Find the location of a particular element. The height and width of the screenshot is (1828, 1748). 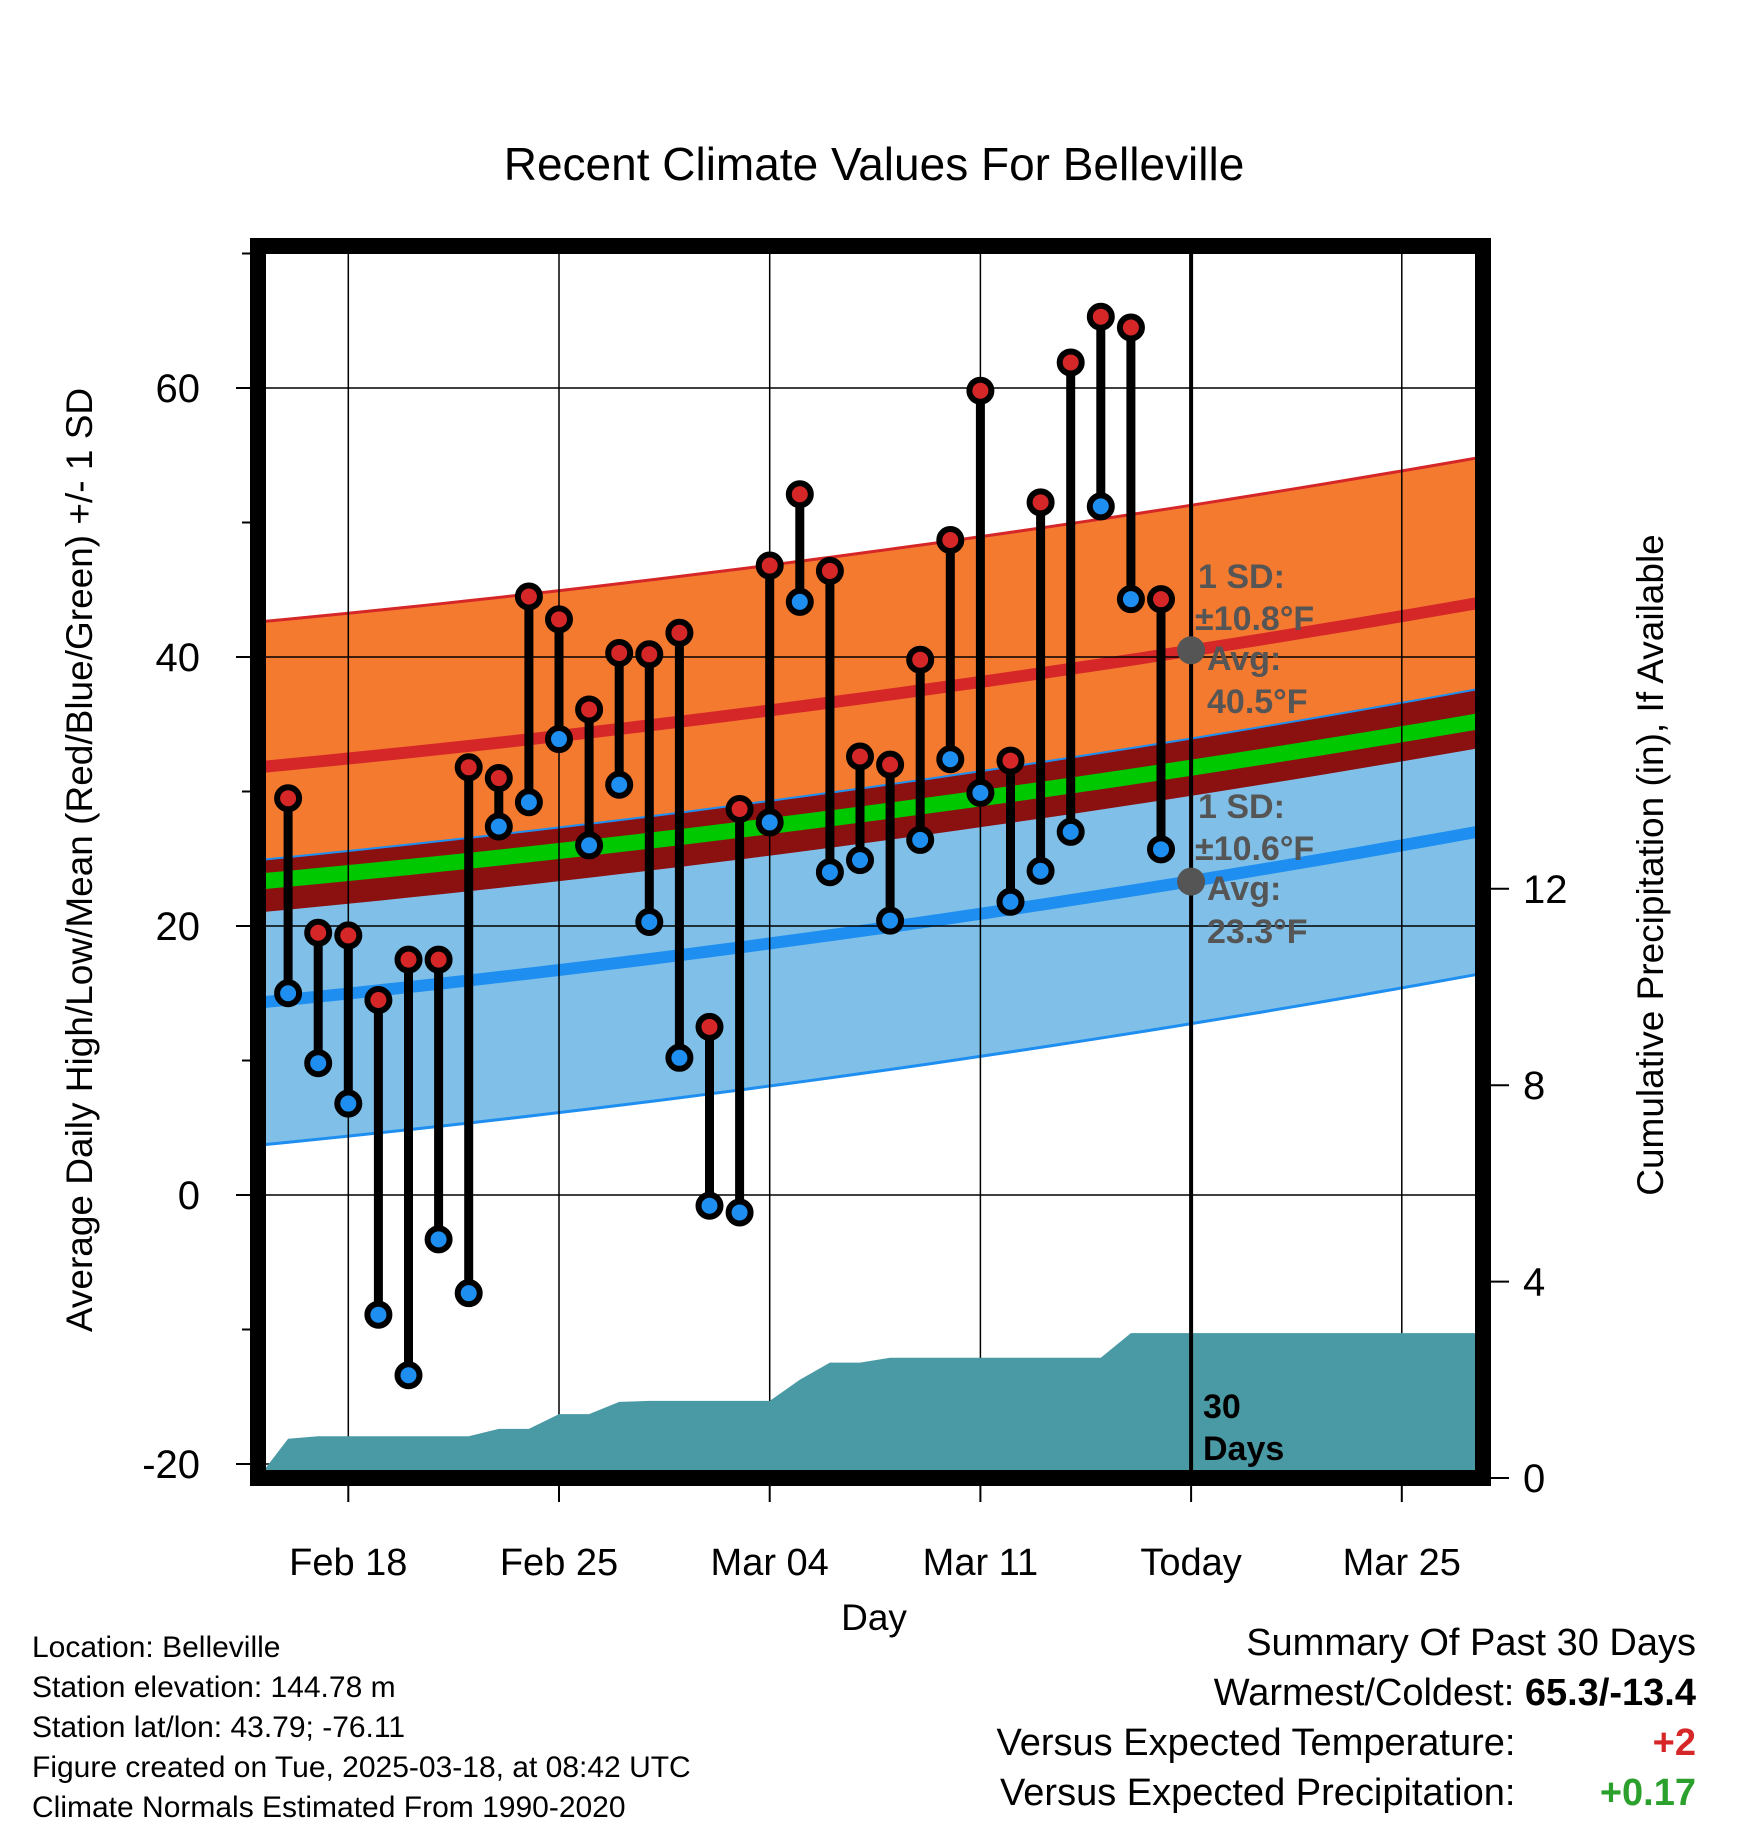

high-sd-value: ±10.8°F is located at coordinates (1254, 619).